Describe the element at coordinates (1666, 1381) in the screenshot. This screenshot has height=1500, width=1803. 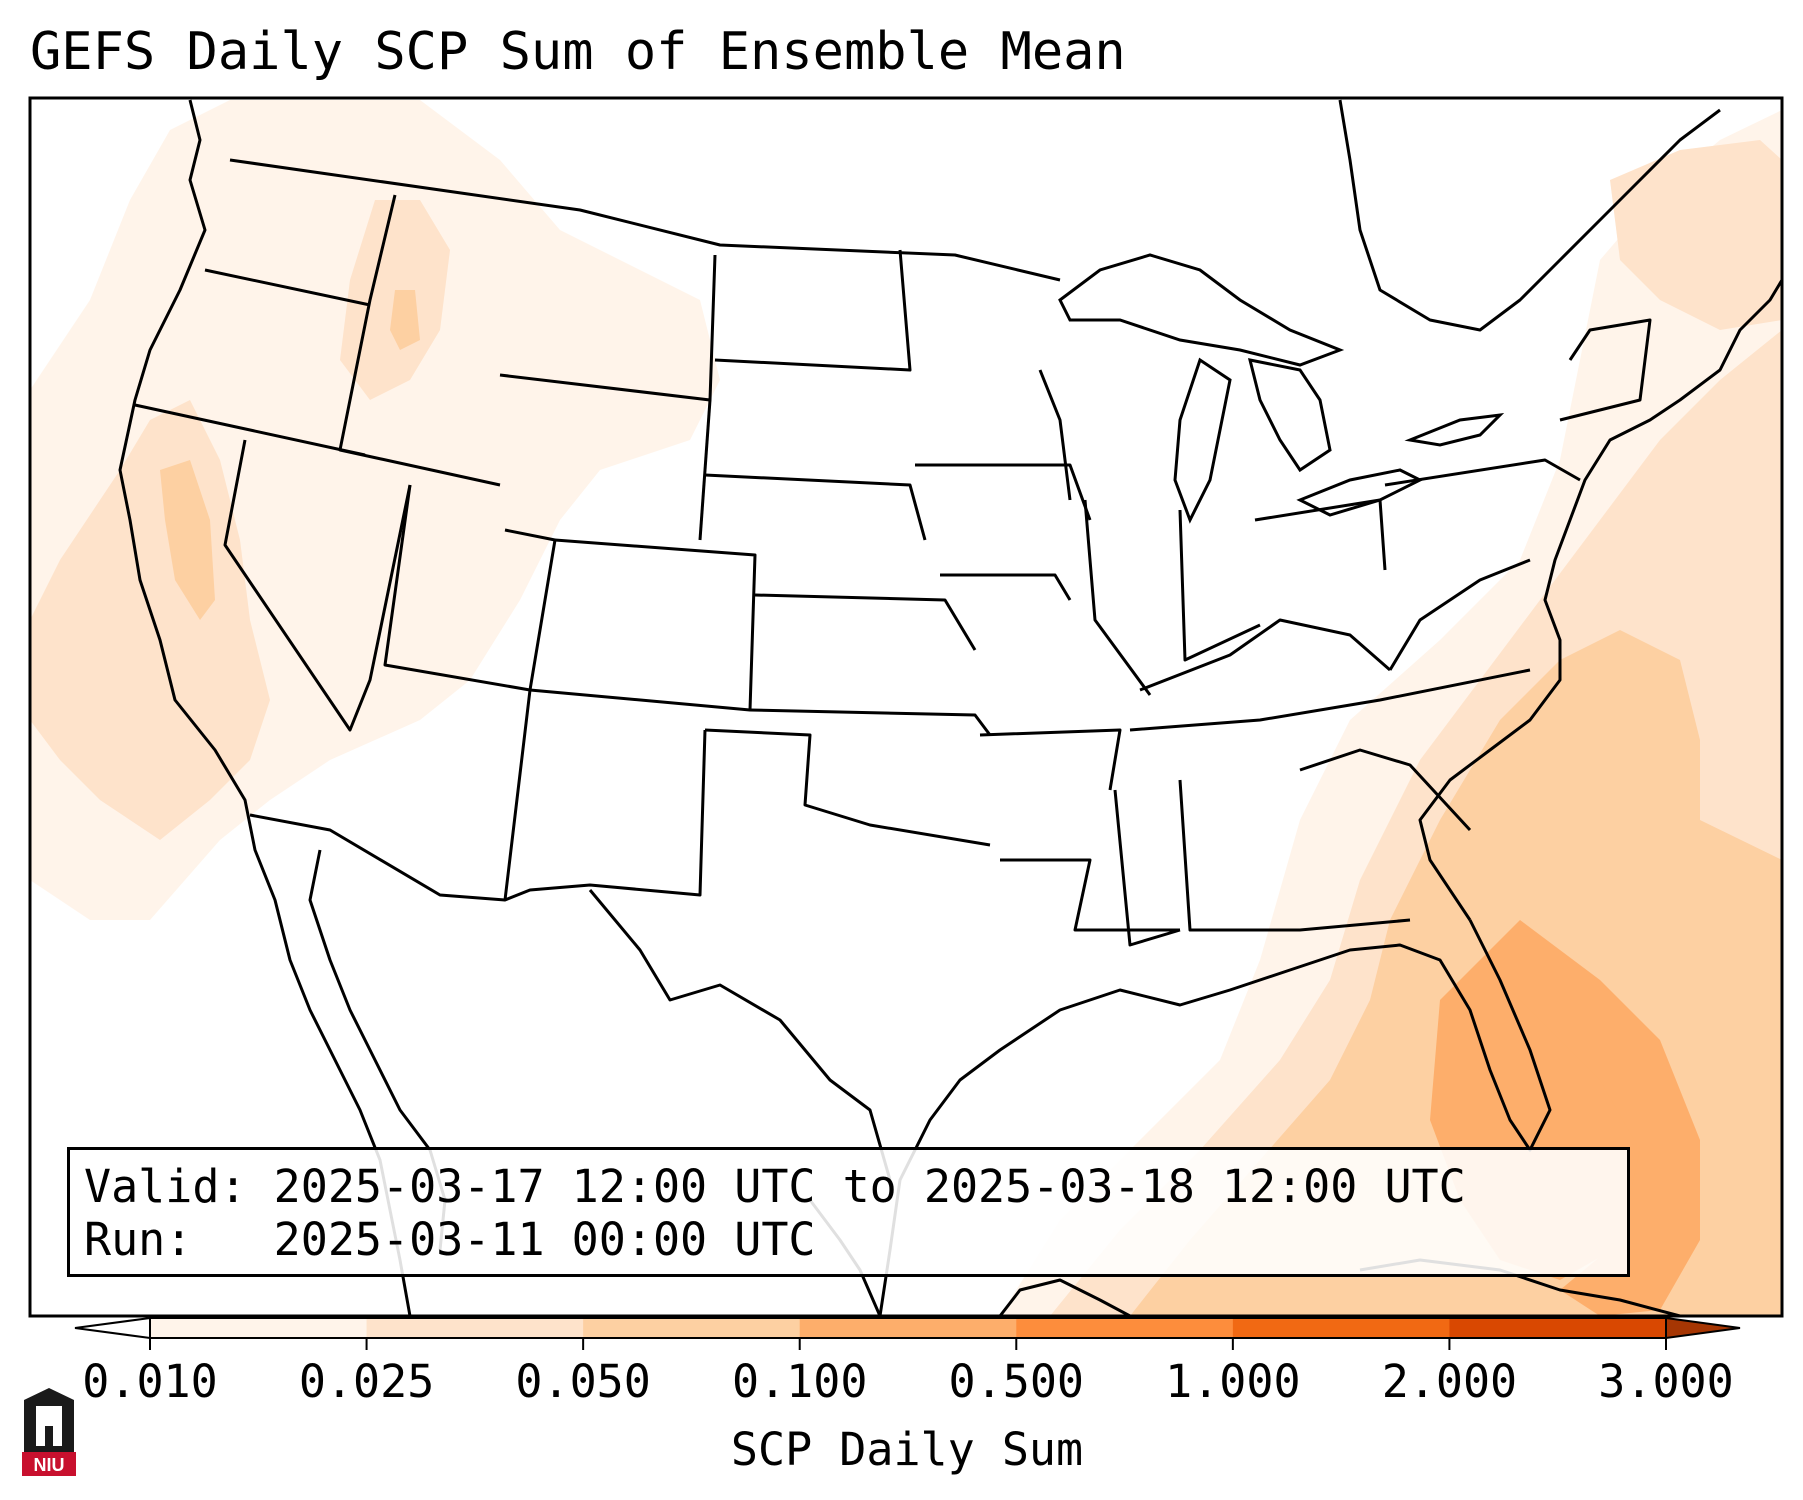
I see `colorbar-tick-label: 3.000` at that location.